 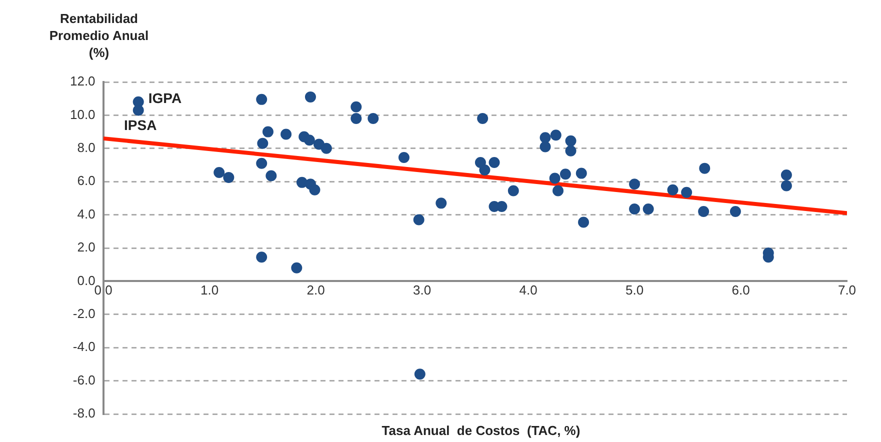 I want to click on y-tick-label: -2.0, so click(x=84, y=313).